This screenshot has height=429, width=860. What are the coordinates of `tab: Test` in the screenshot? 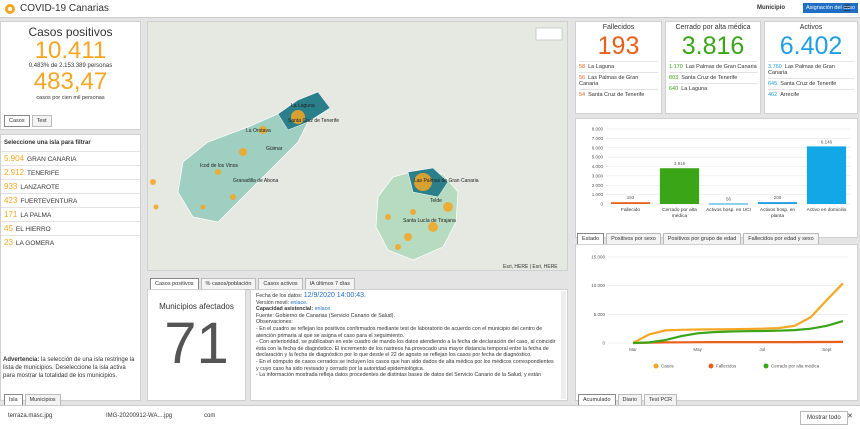 It's located at (41, 121).